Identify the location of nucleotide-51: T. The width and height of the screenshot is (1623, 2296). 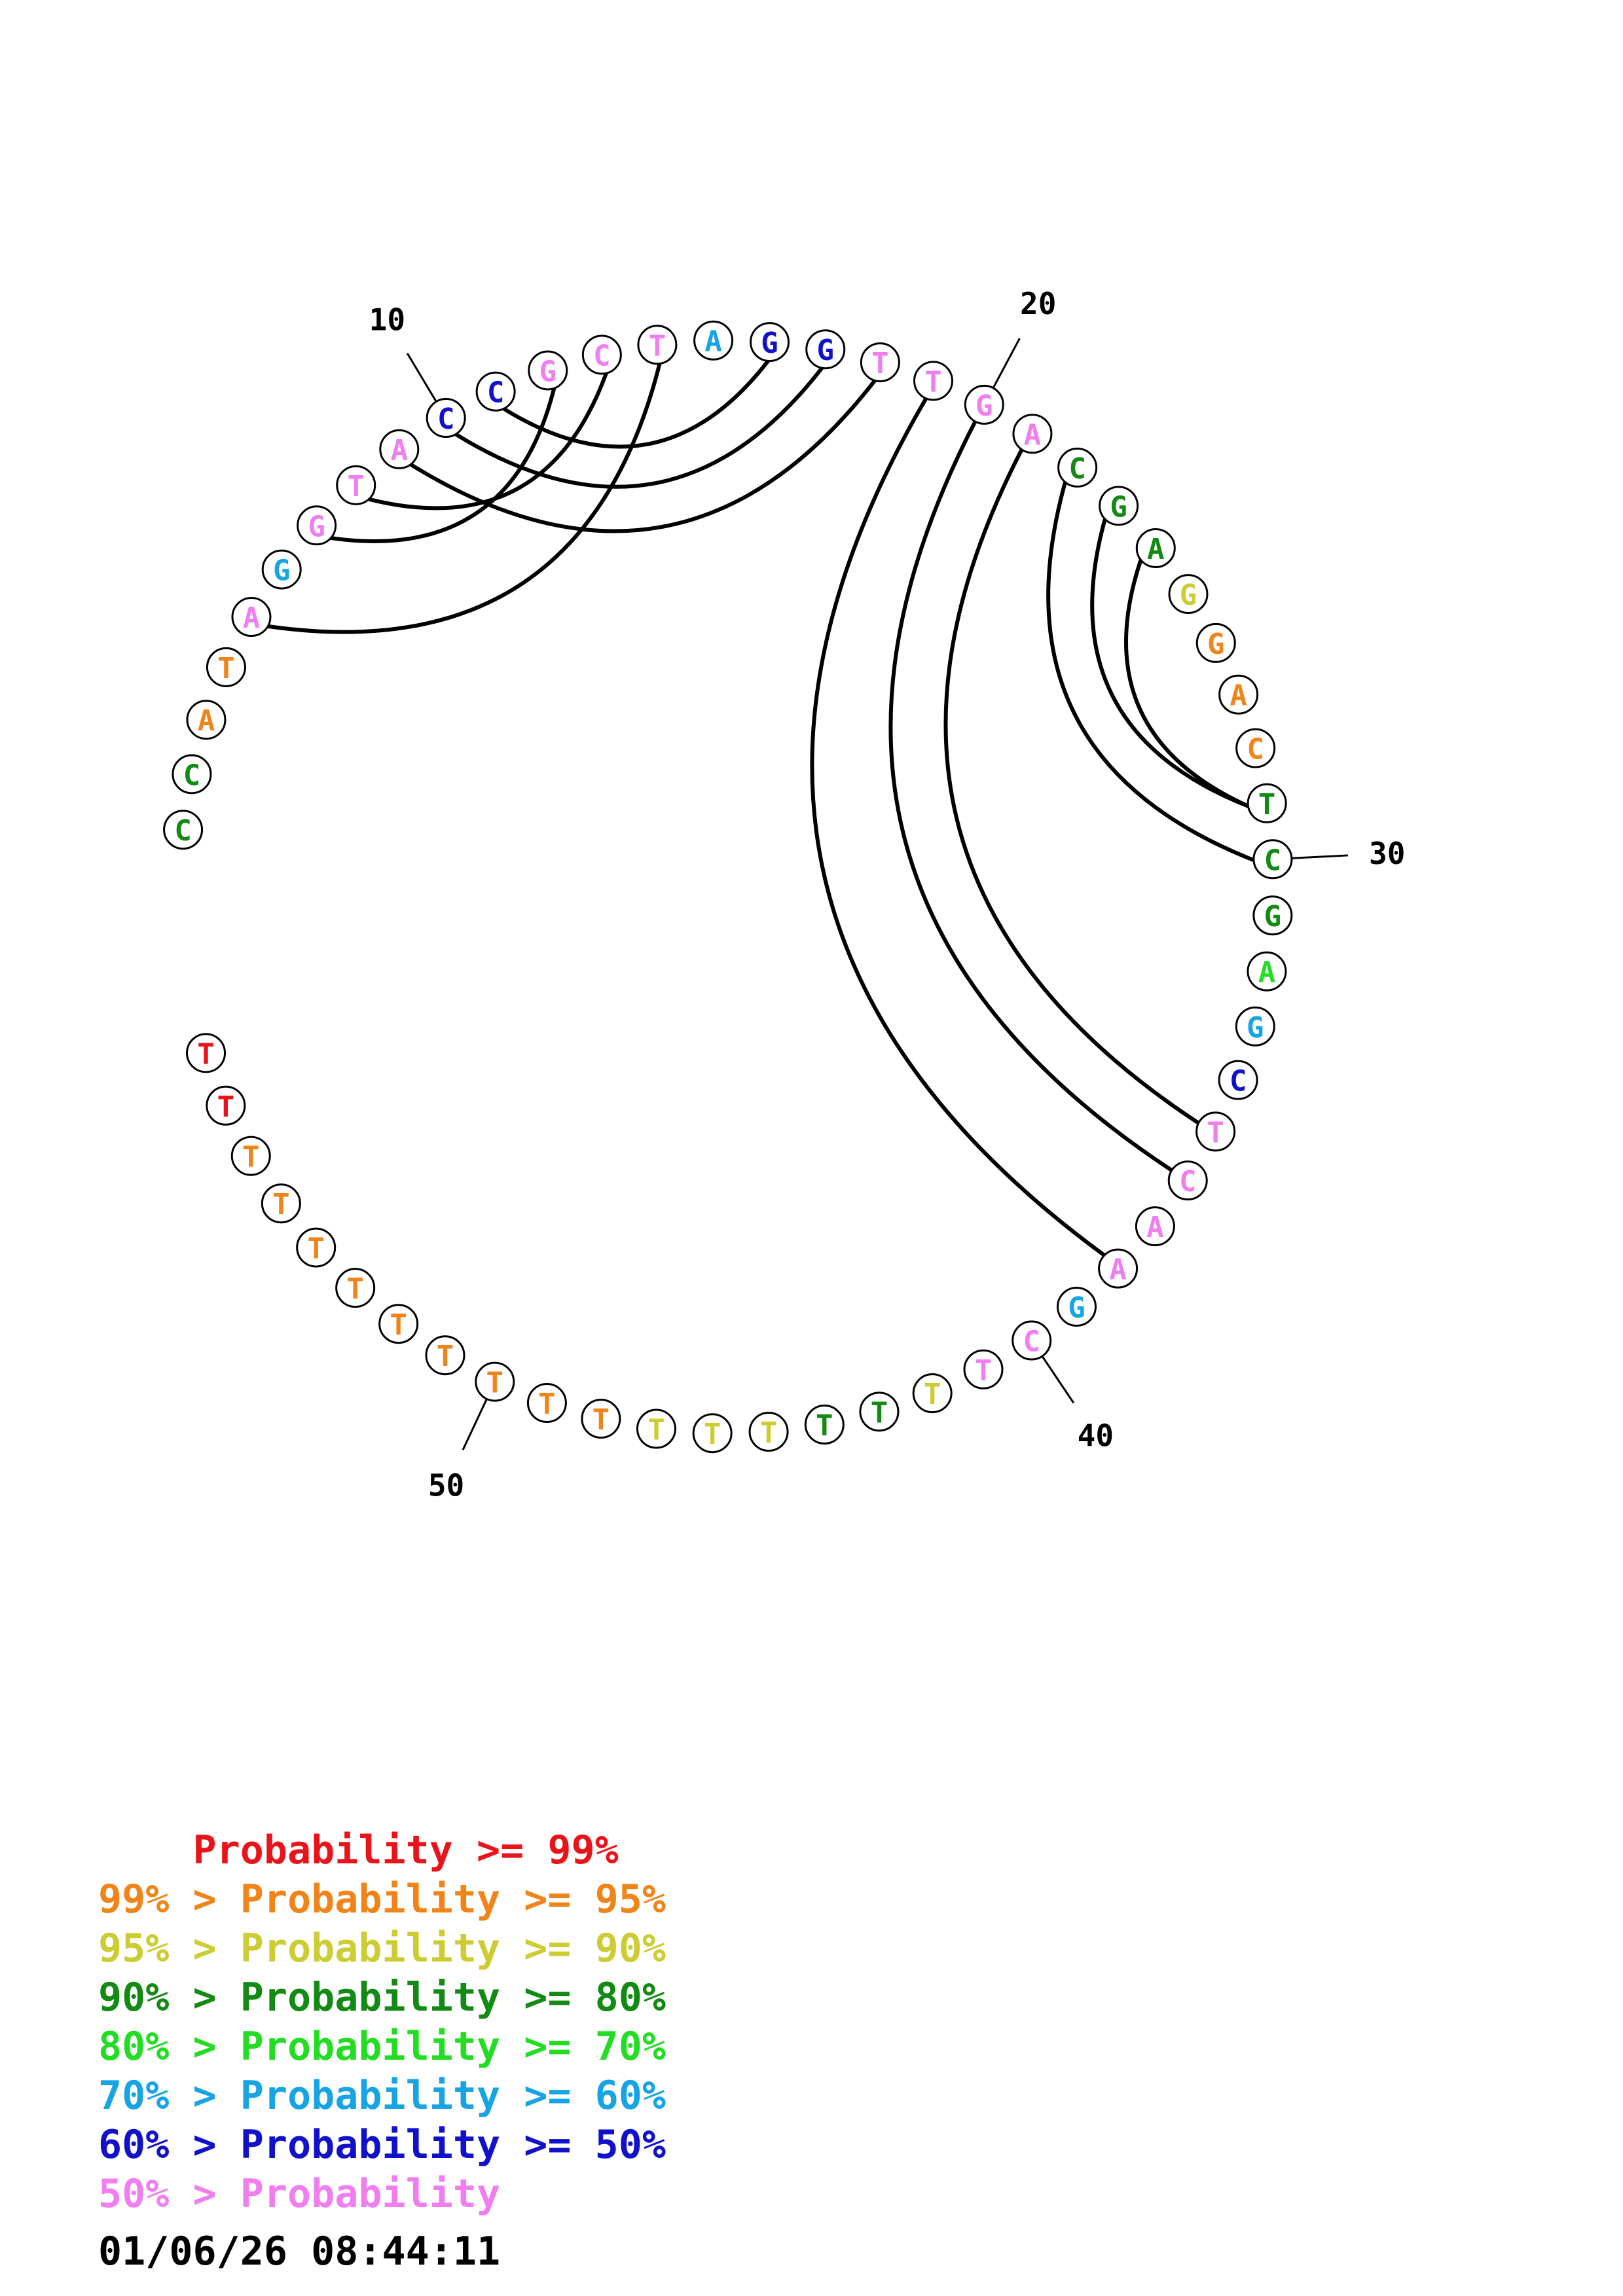
(445, 1355).